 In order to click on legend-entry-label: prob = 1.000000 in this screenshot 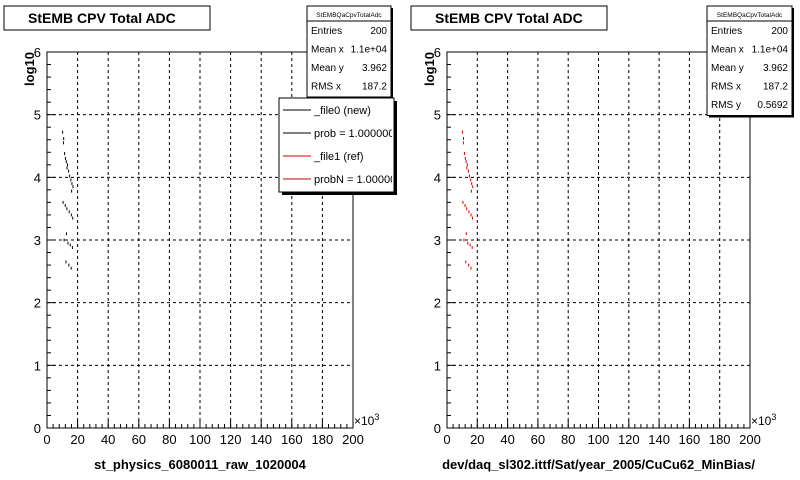, I will do `click(354, 134)`.